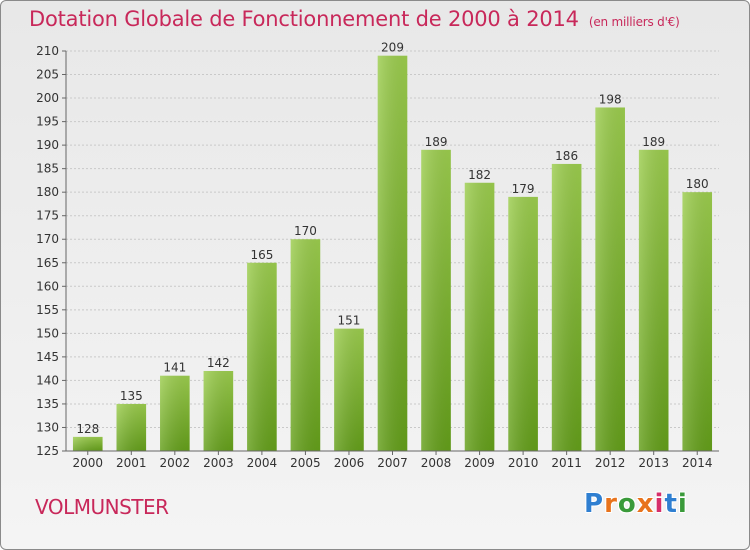  I want to click on logo-letter: t, so click(671, 504).